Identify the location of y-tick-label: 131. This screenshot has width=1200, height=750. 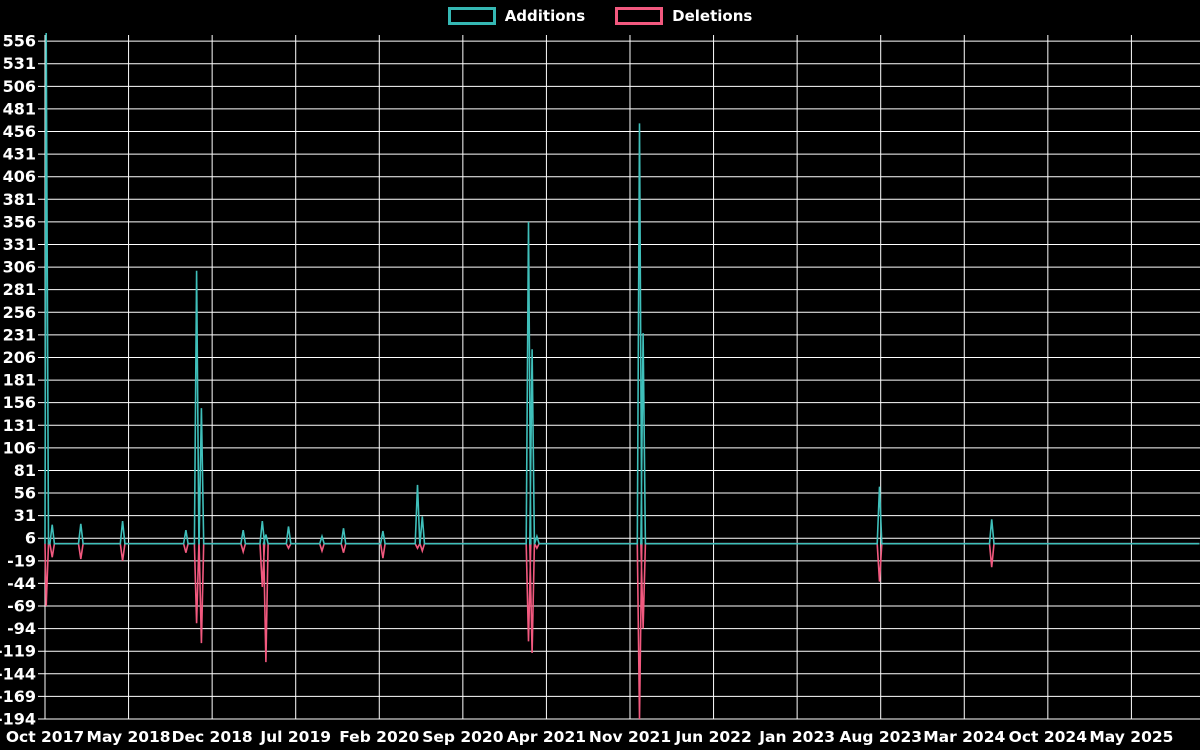
(19, 425).